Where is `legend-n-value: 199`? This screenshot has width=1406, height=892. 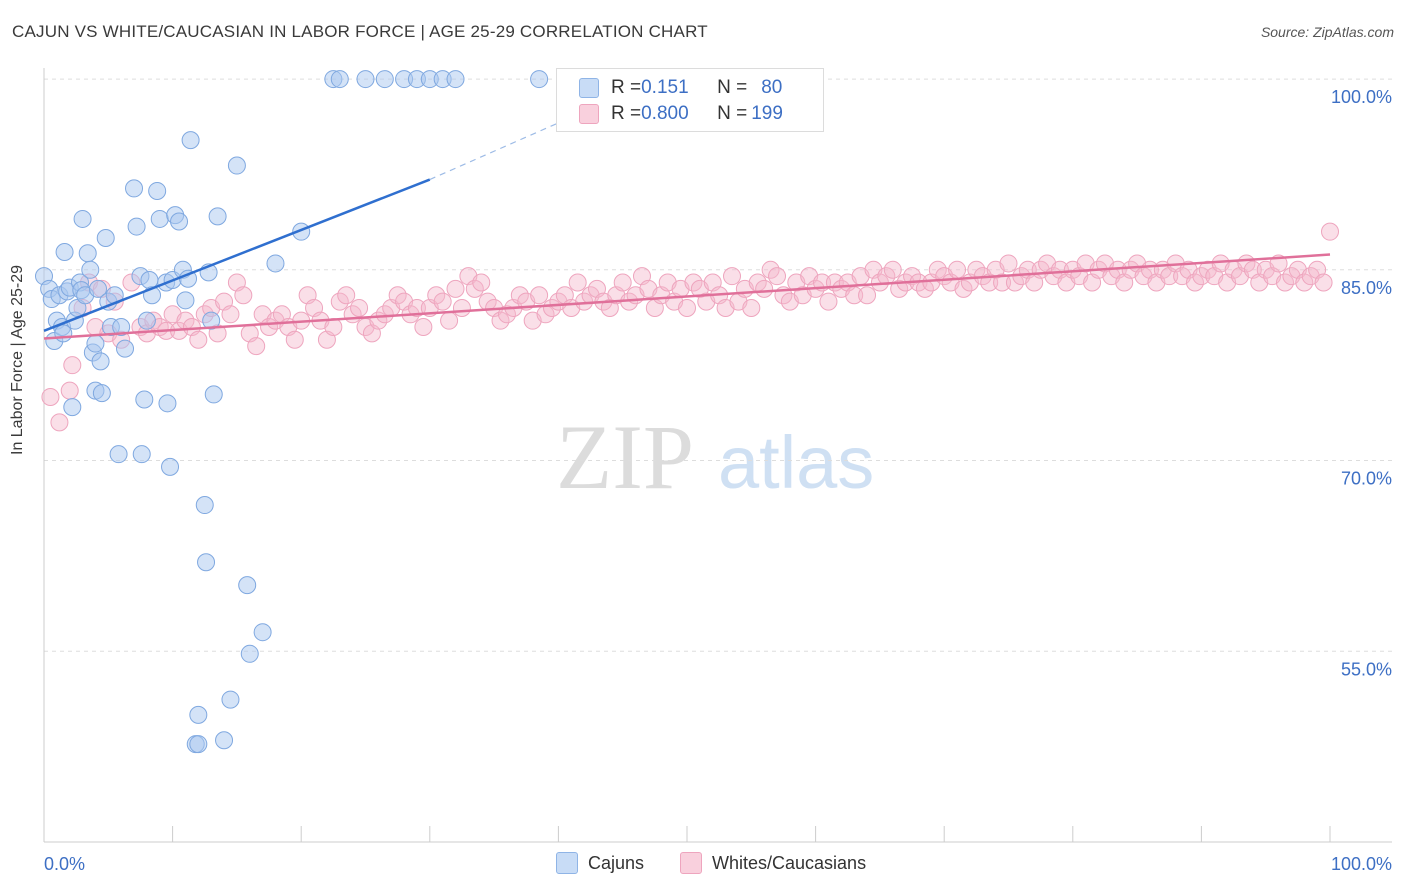 legend-n-value: 199 is located at coordinates (767, 113).